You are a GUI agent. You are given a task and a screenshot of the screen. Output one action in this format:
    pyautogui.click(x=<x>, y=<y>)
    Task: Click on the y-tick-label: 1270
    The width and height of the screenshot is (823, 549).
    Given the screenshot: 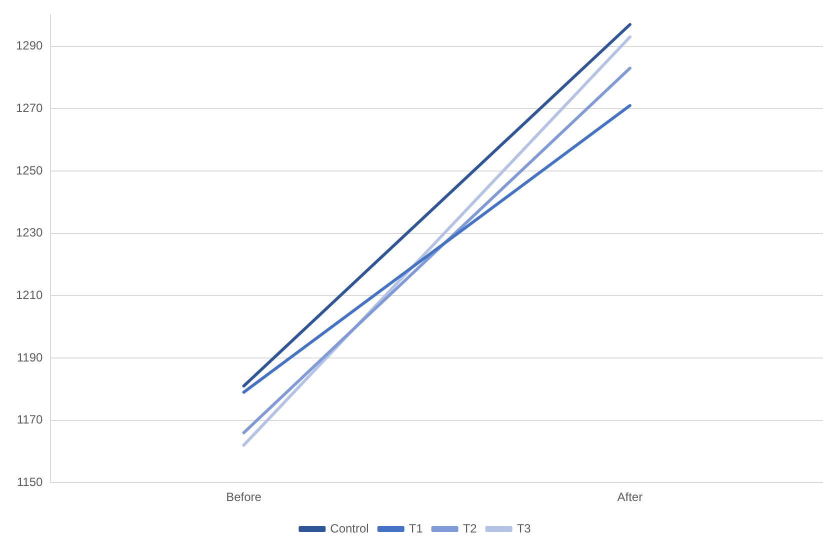 What is the action you would take?
    pyautogui.click(x=30, y=107)
    